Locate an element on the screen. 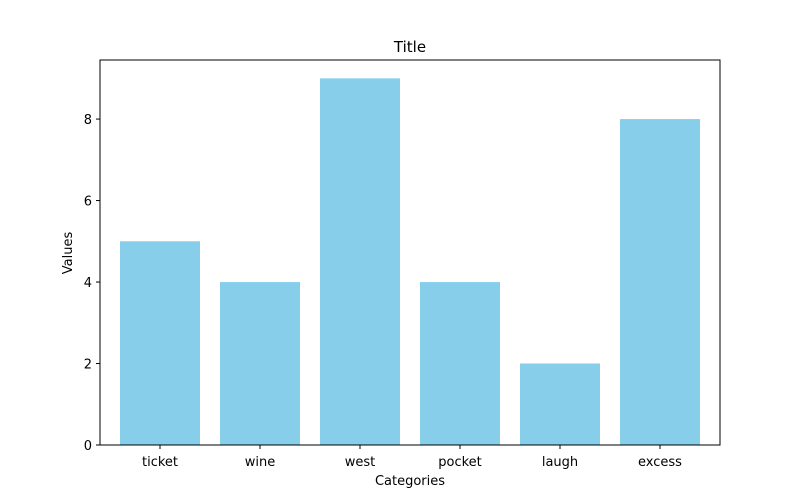 The width and height of the screenshot is (800, 500). chart-title: Title is located at coordinates (409, 47).